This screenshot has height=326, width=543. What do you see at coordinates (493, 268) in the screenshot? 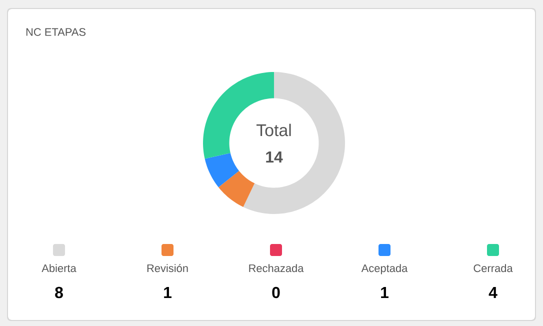
I see `legend-label: Cerrada` at bounding box center [493, 268].